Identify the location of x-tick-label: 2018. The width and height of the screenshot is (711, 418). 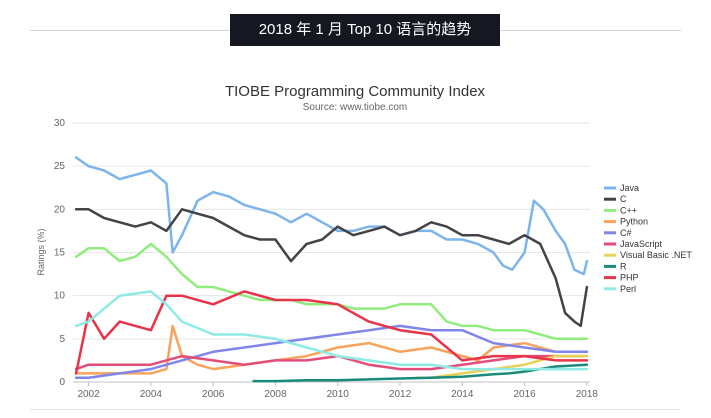
(587, 394).